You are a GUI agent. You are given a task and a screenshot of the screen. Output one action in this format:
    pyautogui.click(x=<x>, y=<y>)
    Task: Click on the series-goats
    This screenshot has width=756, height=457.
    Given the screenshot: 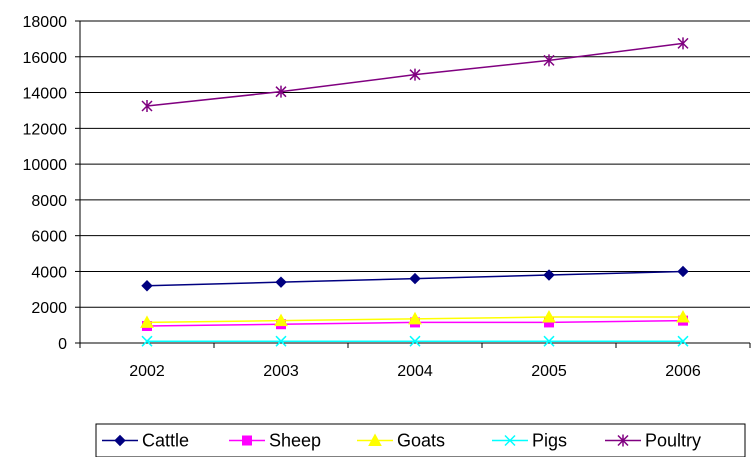 What is the action you would take?
    pyautogui.click(x=415, y=319)
    